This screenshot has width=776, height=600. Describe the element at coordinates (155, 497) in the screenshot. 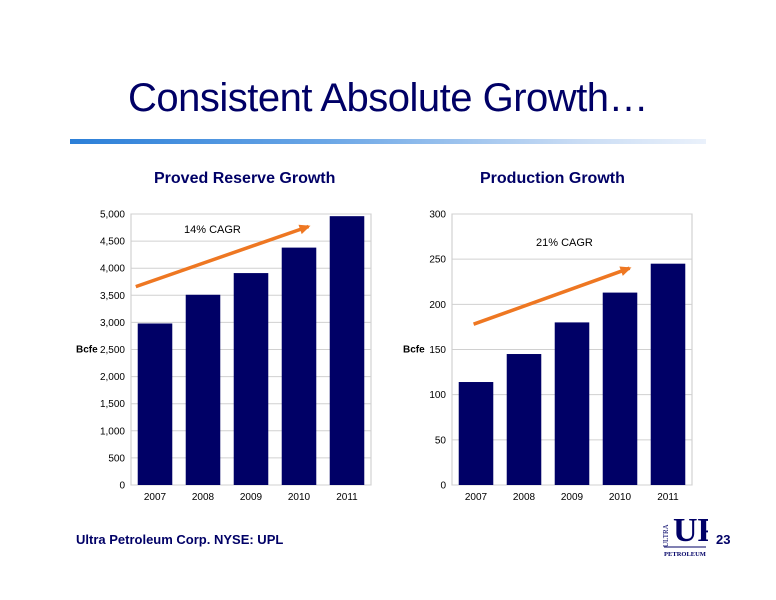

I see `reserve-xtick-label: 2007` at that location.